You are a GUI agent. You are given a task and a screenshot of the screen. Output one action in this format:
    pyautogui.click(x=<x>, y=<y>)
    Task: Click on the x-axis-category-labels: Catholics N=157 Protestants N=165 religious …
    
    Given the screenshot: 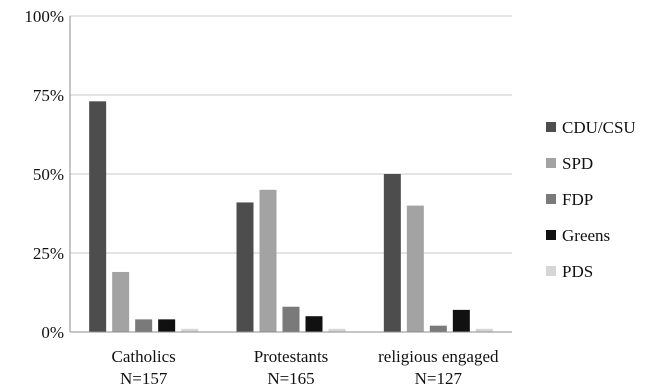 What is the action you would take?
    pyautogui.click(x=305, y=367)
    